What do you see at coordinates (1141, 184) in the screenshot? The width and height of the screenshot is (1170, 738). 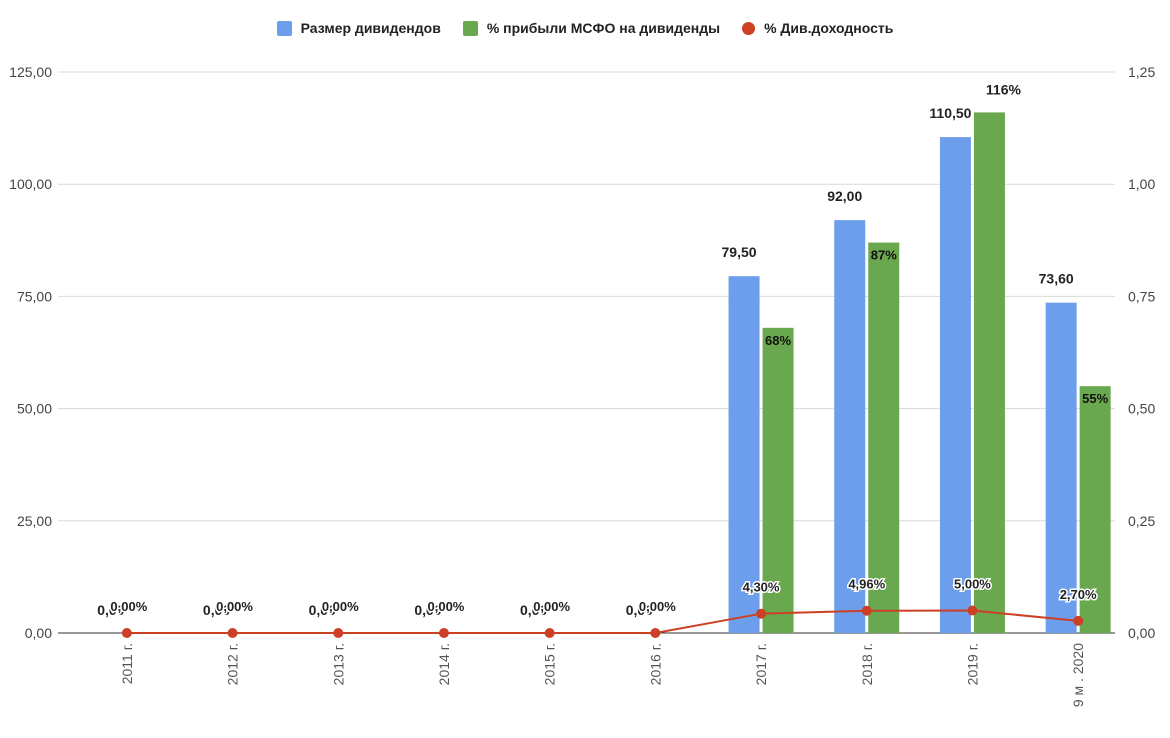 I see `y-tick-label-right: 1,00` at bounding box center [1141, 184].